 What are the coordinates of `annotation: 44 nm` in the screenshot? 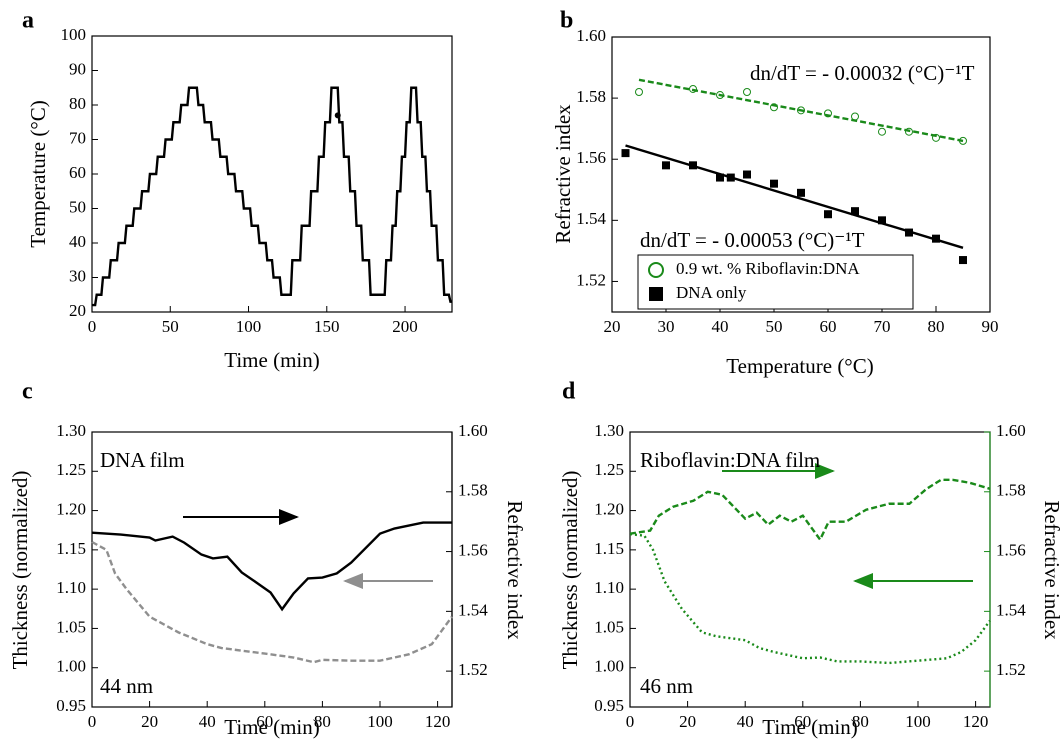 It's located at (126, 686).